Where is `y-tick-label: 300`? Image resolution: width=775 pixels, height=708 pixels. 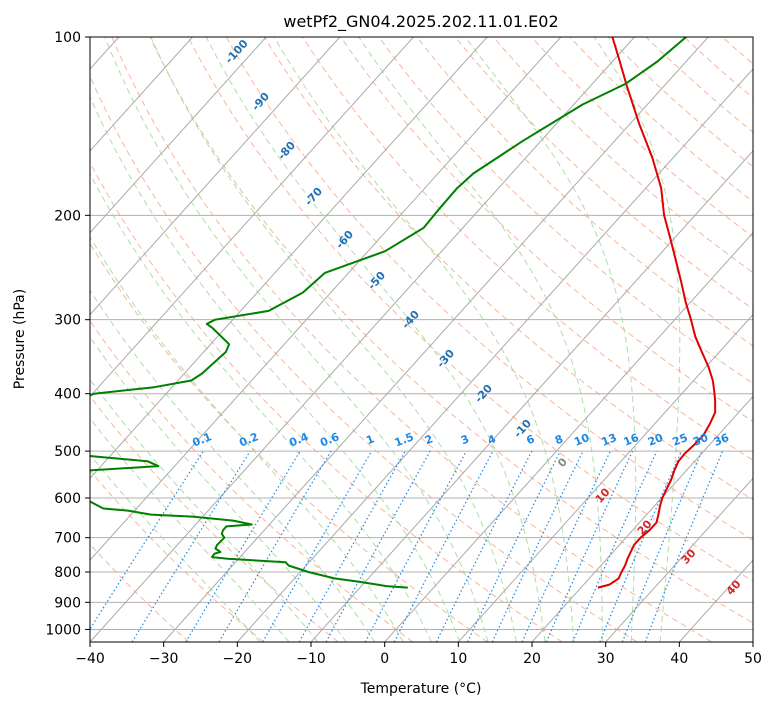
y-tick-label: 300 is located at coordinates (67, 321).